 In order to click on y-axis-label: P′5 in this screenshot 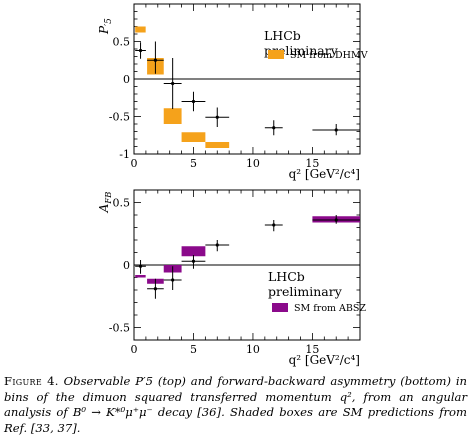, I will do `click(105, 26)`.